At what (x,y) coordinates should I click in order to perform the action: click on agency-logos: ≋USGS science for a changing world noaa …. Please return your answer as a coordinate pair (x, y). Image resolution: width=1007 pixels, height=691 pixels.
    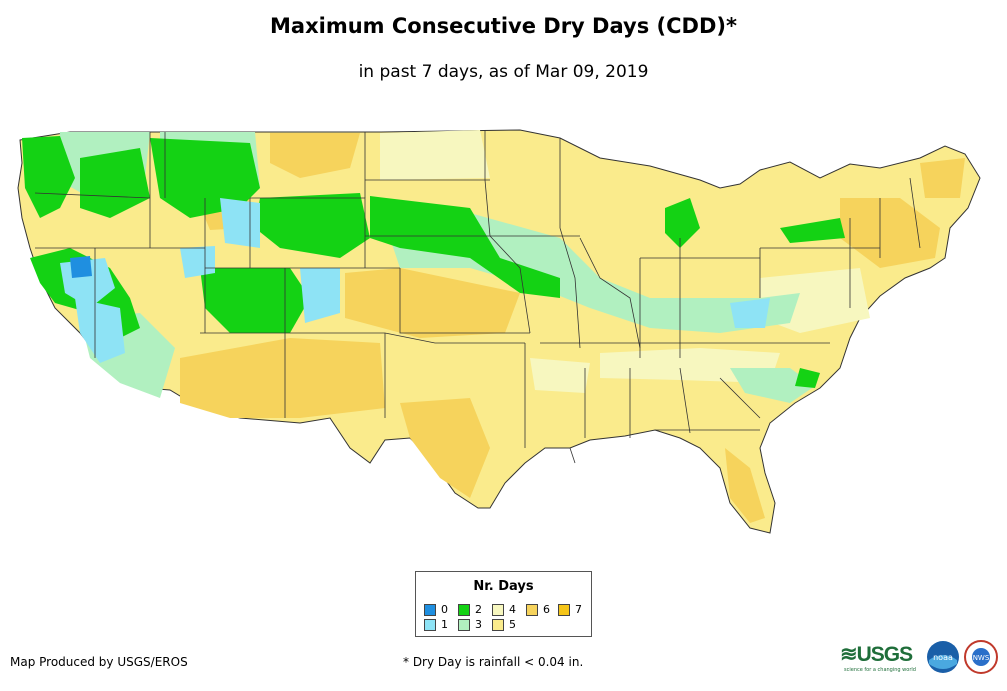
    Looking at the image, I should click on (920, 658).